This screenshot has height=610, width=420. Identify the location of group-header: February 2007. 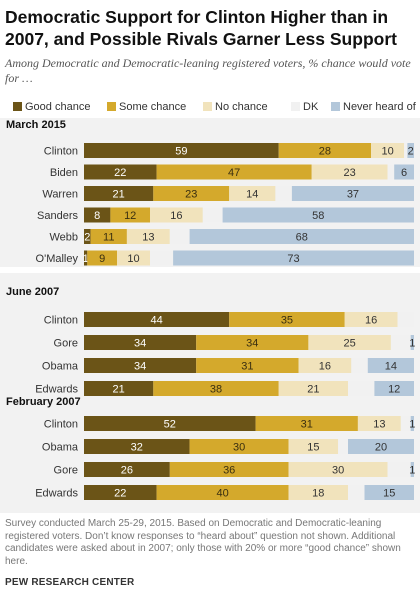
(43, 402).